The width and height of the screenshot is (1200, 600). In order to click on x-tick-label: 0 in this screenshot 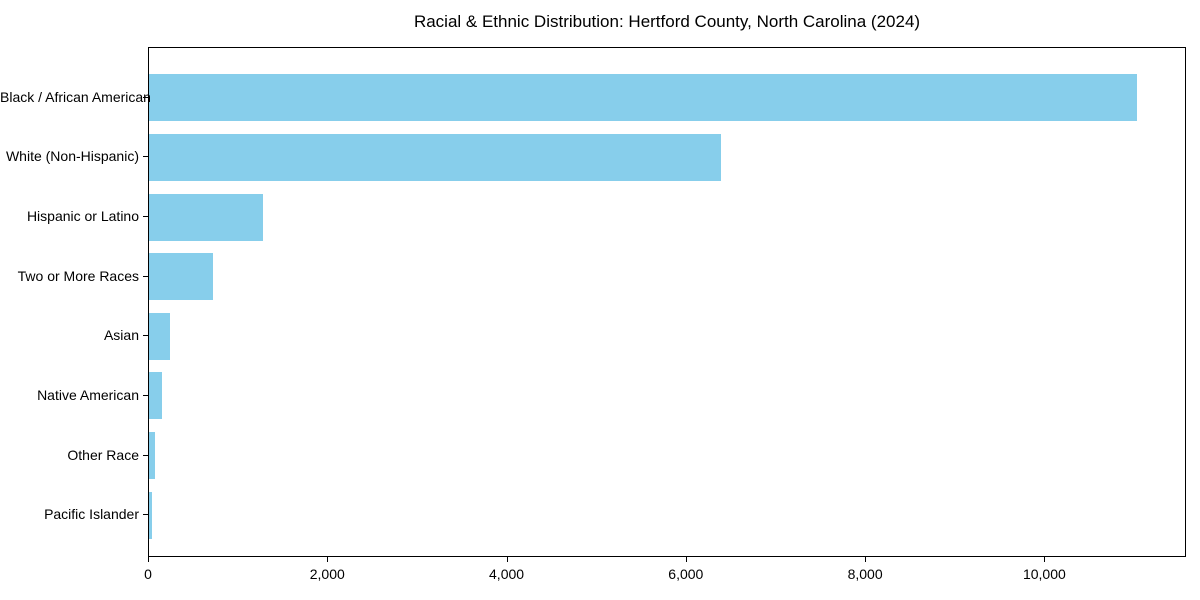, I will do `click(148, 574)`.